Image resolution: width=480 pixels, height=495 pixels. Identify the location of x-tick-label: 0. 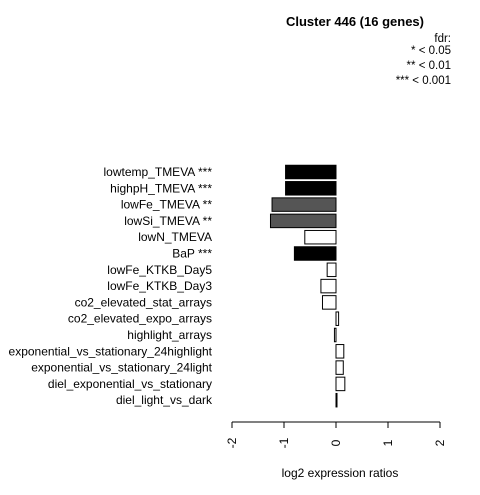
(336, 442).